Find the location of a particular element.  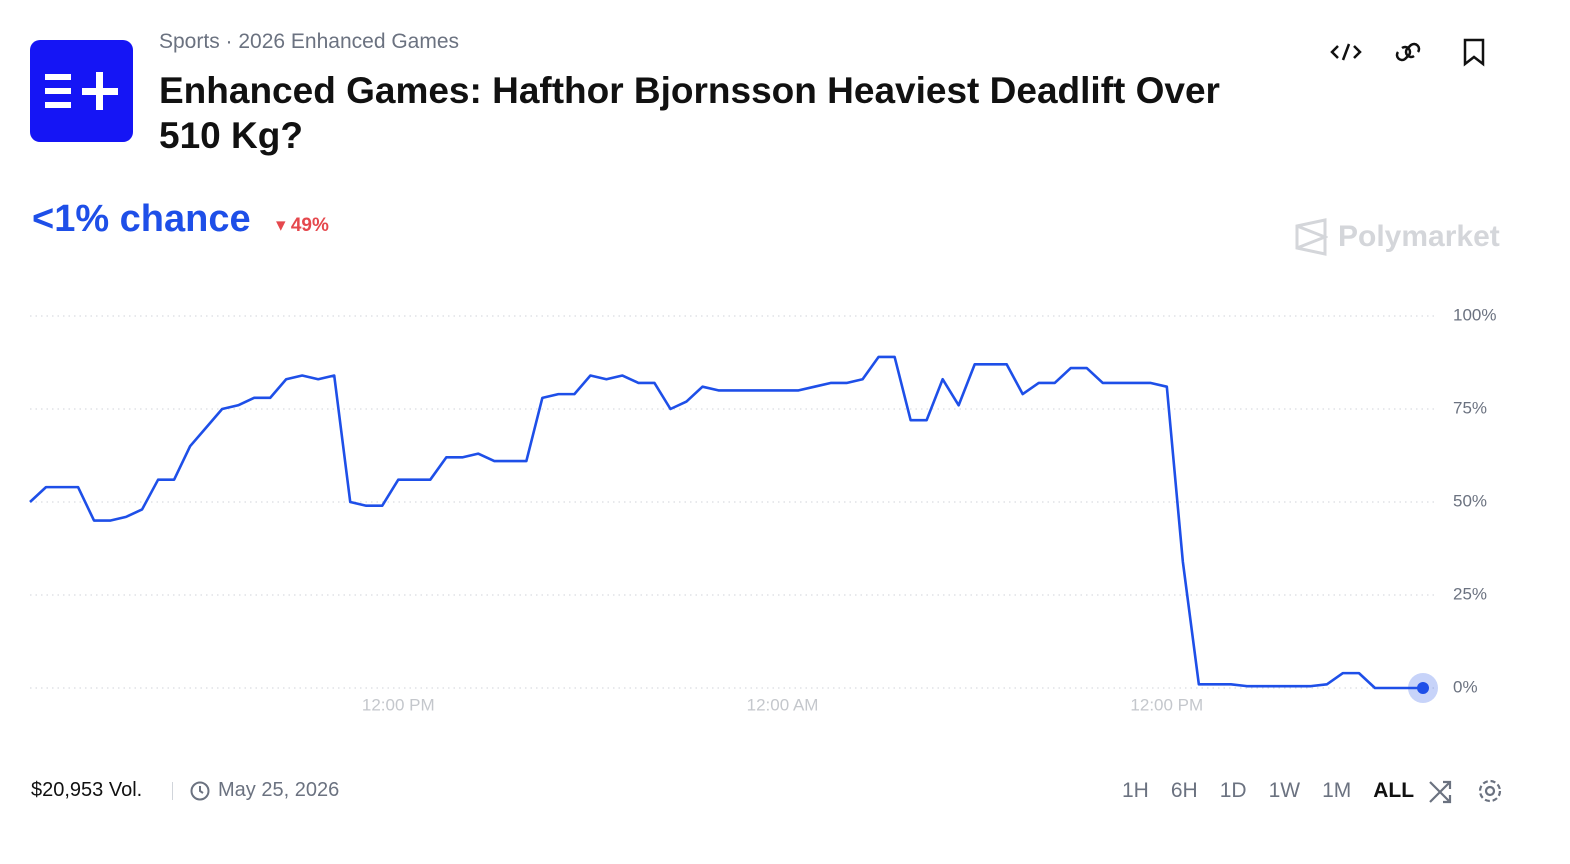

y-tick-label: 0% is located at coordinates (1465, 686).